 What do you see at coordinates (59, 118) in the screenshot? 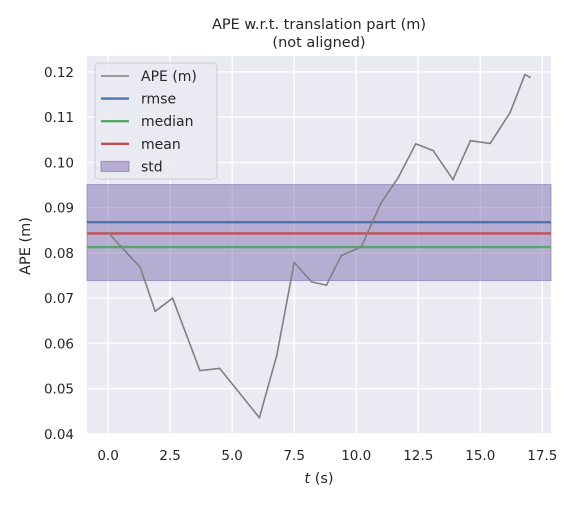
I see `y-tick-label: 0.11` at bounding box center [59, 118].